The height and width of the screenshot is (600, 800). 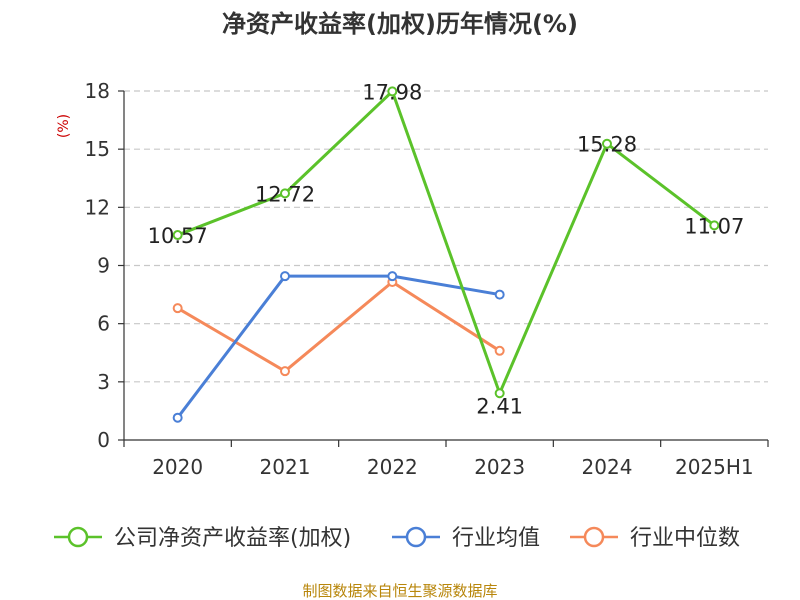 I want to click on y-tick-label-0: 0, so click(x=103, y=440).